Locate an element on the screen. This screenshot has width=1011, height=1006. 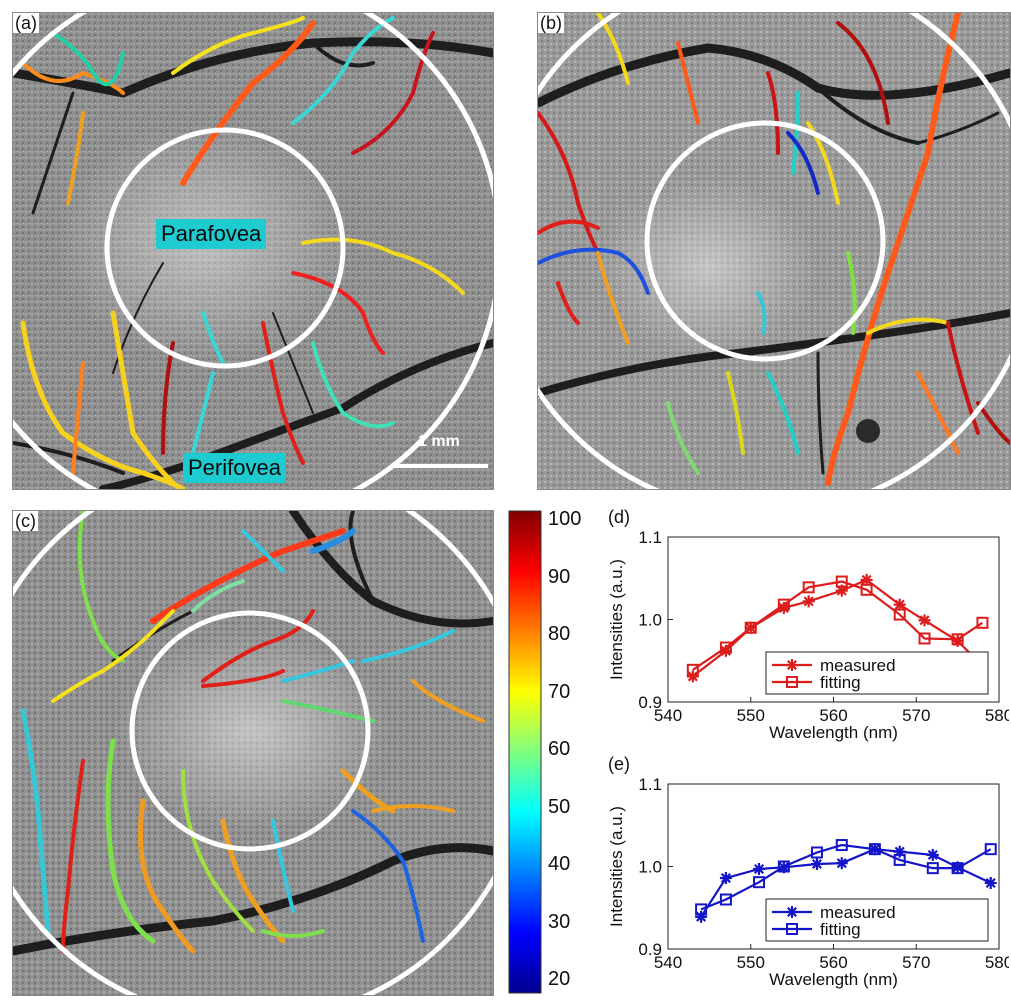
colorbar-tick-label: 90 is located at coordinates (559, 576).